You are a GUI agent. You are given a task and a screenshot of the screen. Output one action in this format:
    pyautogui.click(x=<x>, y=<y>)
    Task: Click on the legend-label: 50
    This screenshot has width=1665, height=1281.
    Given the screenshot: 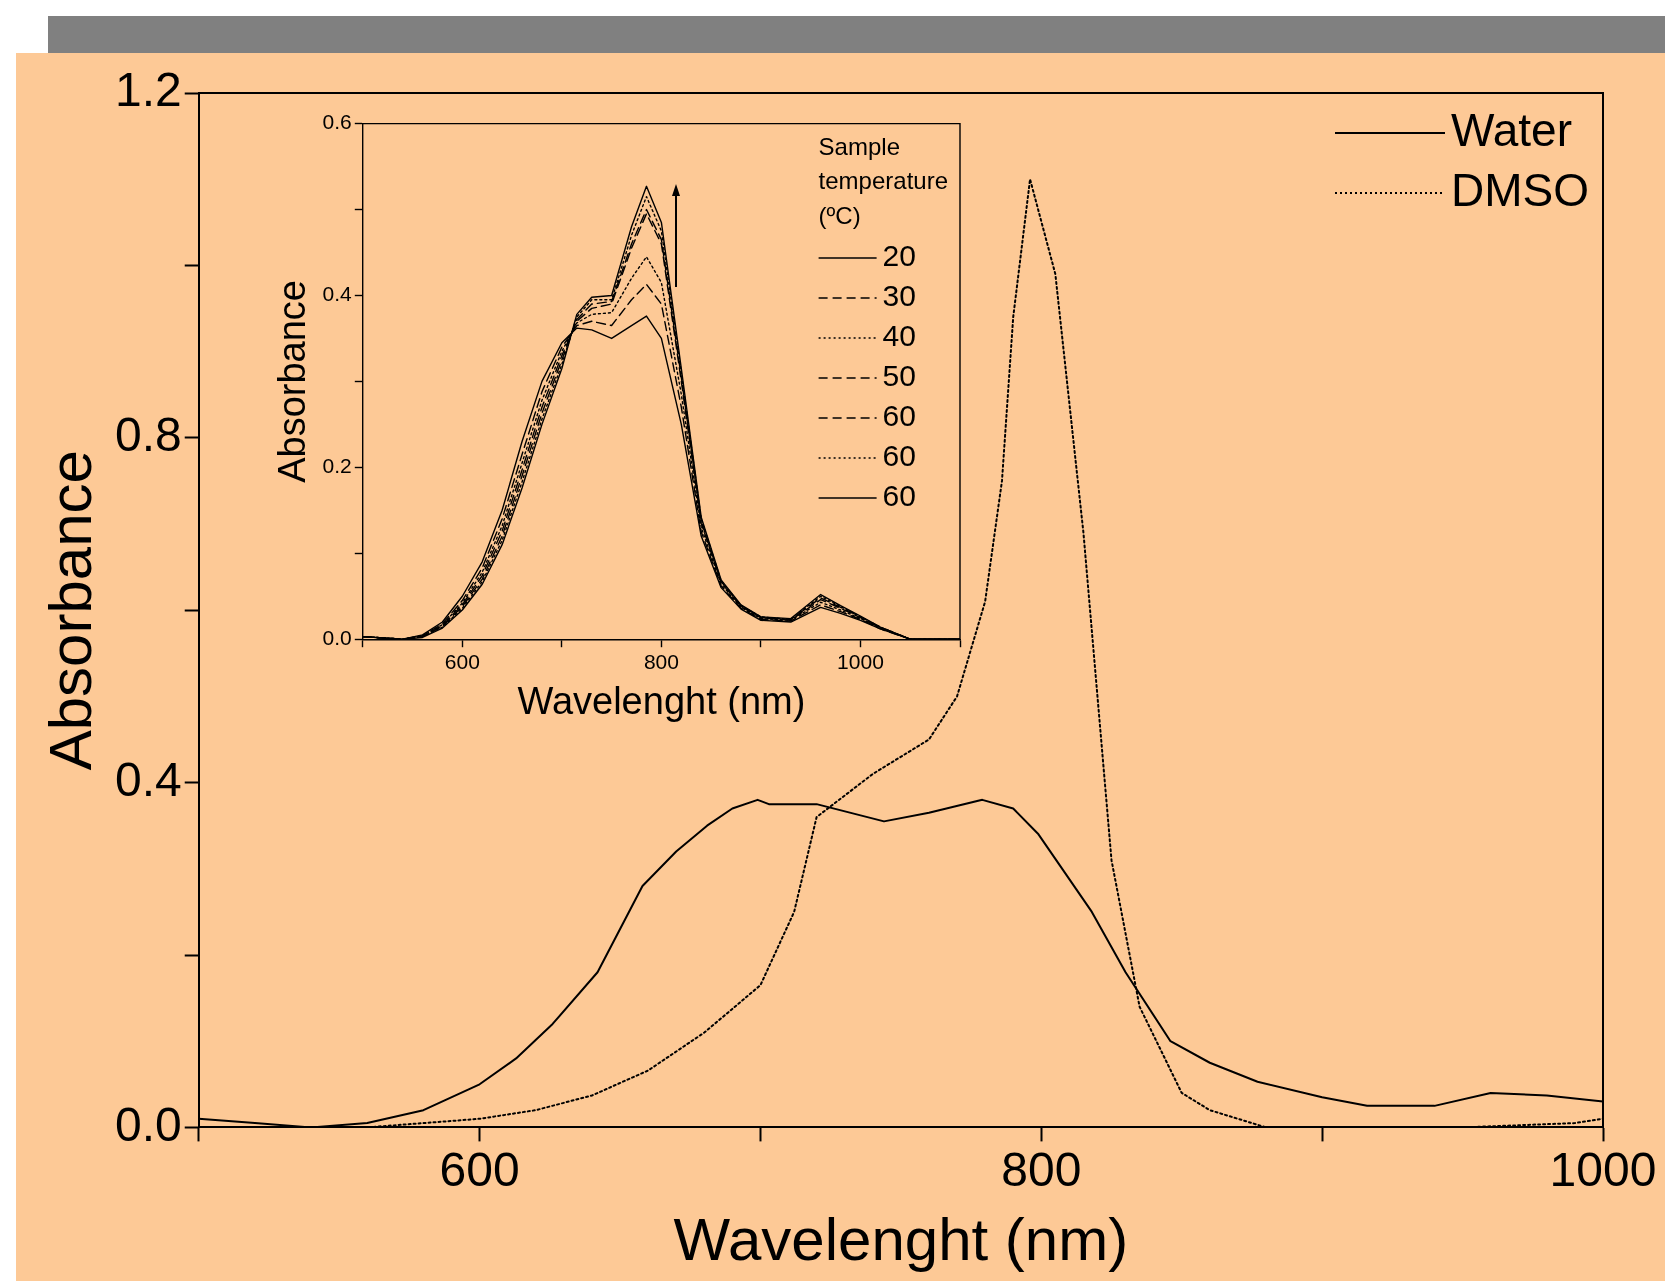 What is the action you would take?
    pyautogui.click(x=899, y=376)
    